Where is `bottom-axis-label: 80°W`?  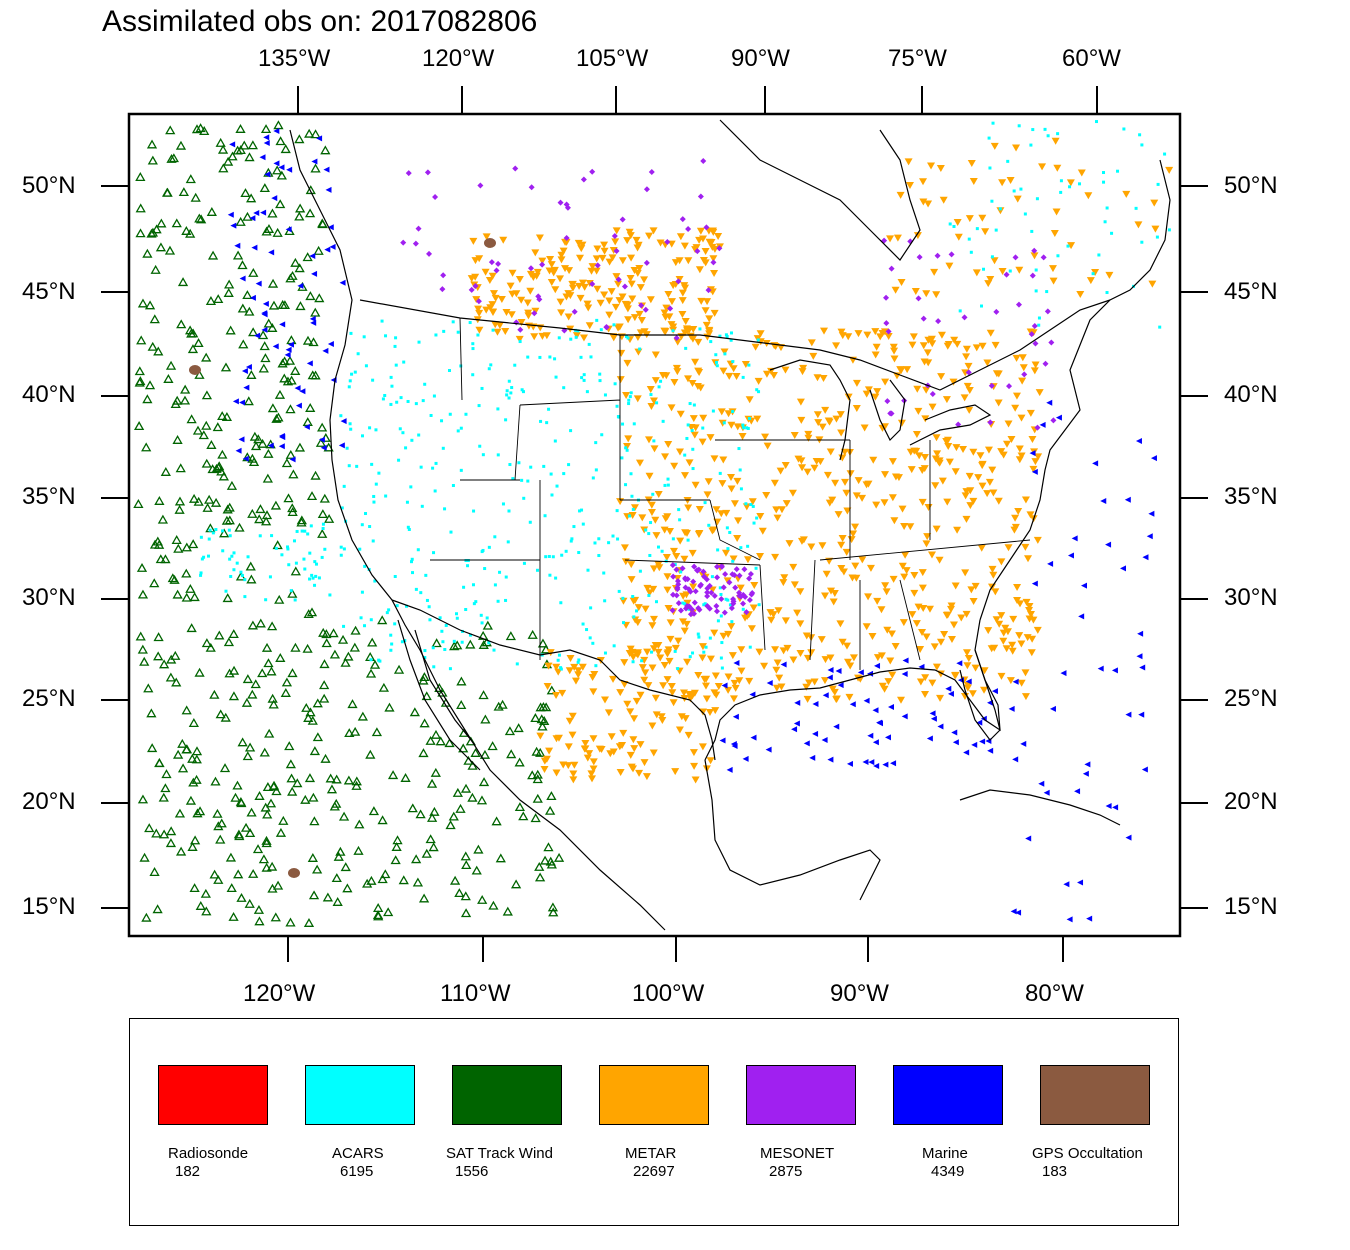 bottom-axis-label: 80°W is located at coordinates (1054, 993).